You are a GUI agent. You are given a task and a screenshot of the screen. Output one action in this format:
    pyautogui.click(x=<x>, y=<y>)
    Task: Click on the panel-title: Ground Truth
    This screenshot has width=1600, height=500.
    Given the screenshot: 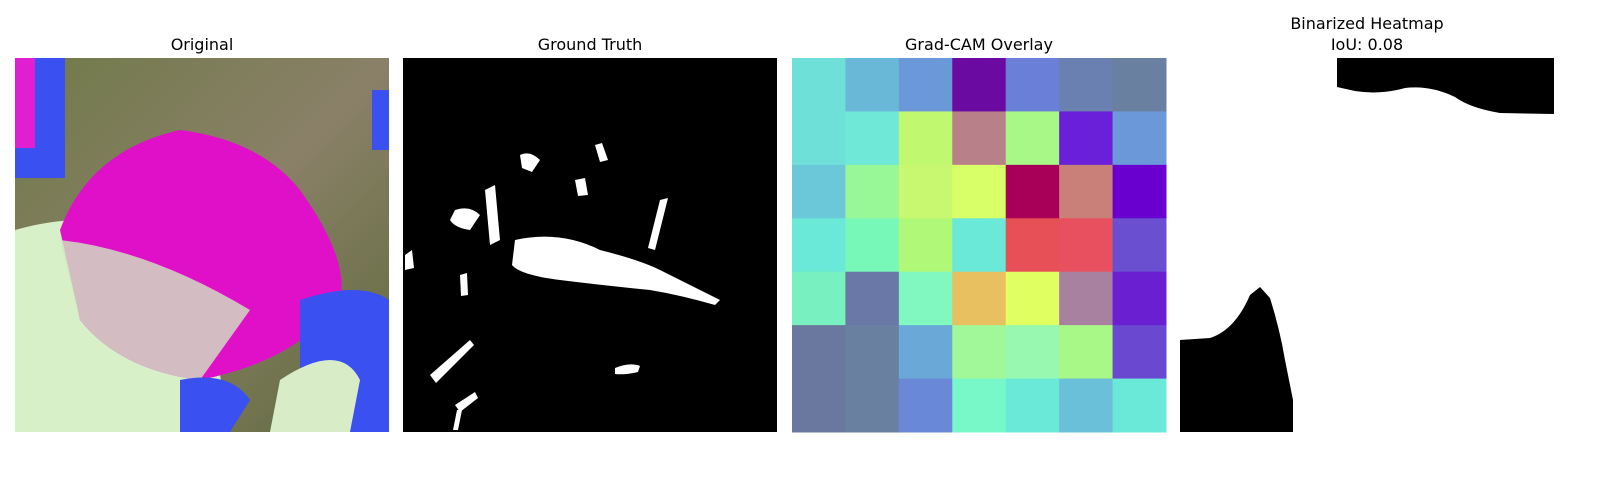 What is the action you would take?
    pyautogui.click(x=590, y=44)
    